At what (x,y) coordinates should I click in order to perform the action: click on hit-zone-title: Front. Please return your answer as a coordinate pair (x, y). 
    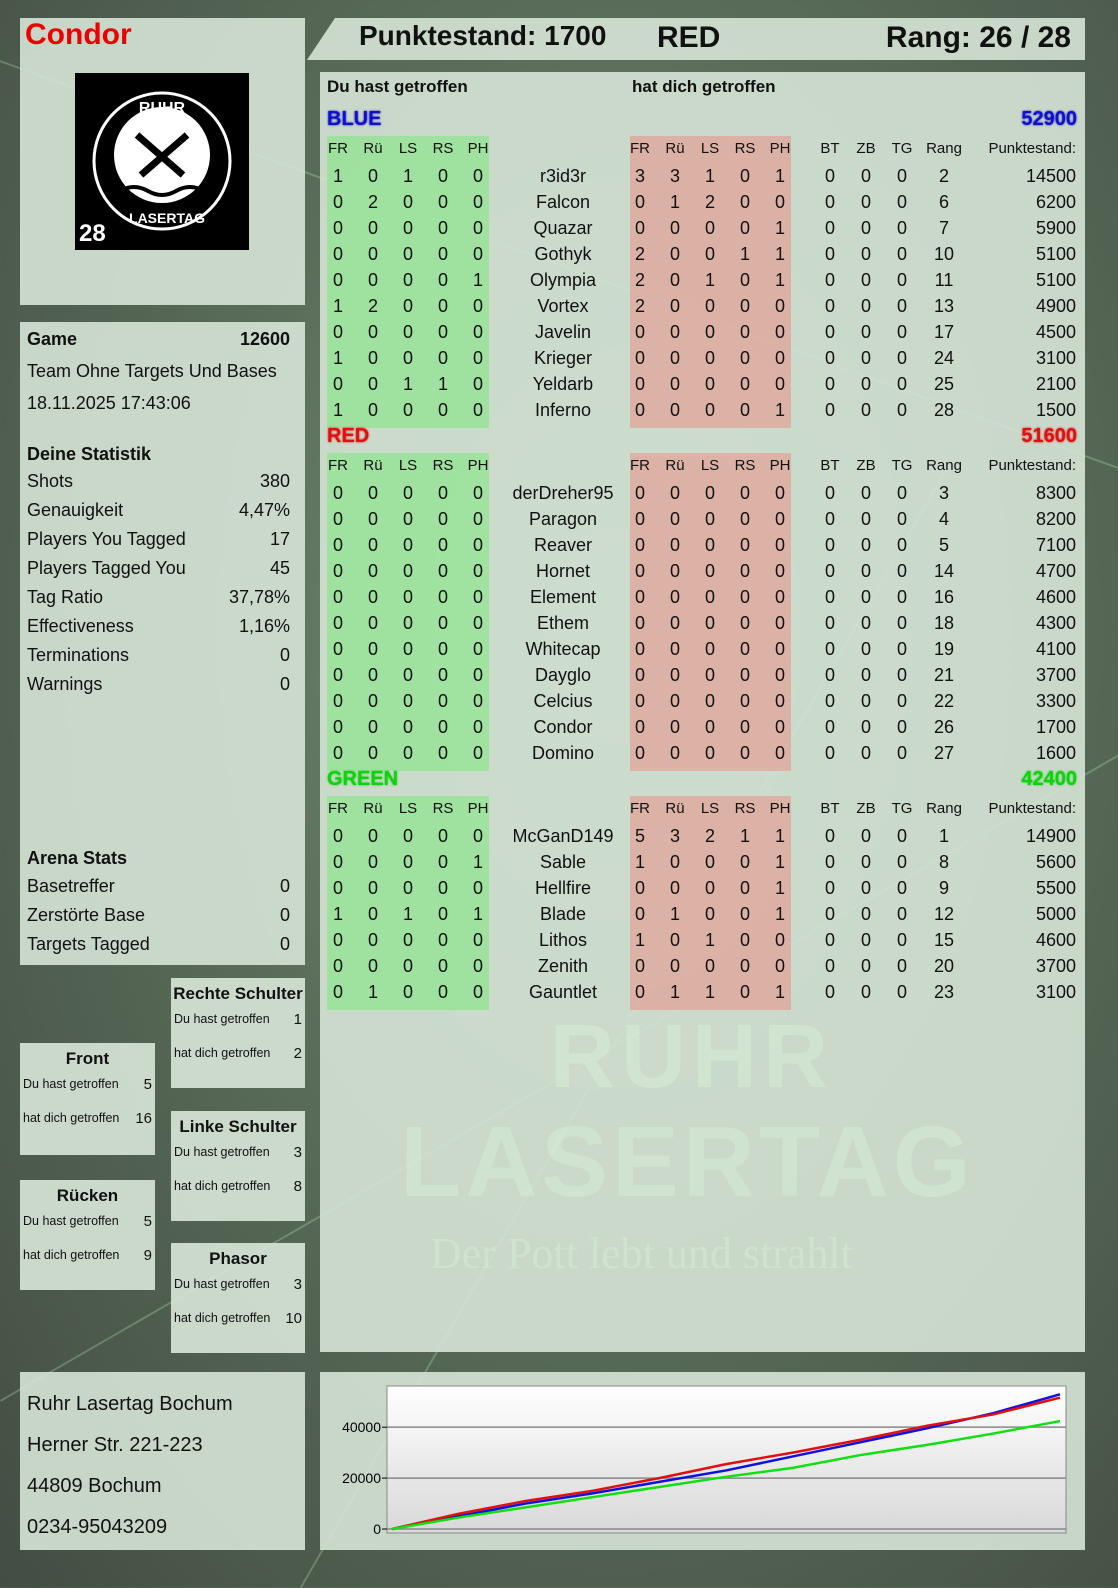
    Looking at the image, I should click on (87, 1059).